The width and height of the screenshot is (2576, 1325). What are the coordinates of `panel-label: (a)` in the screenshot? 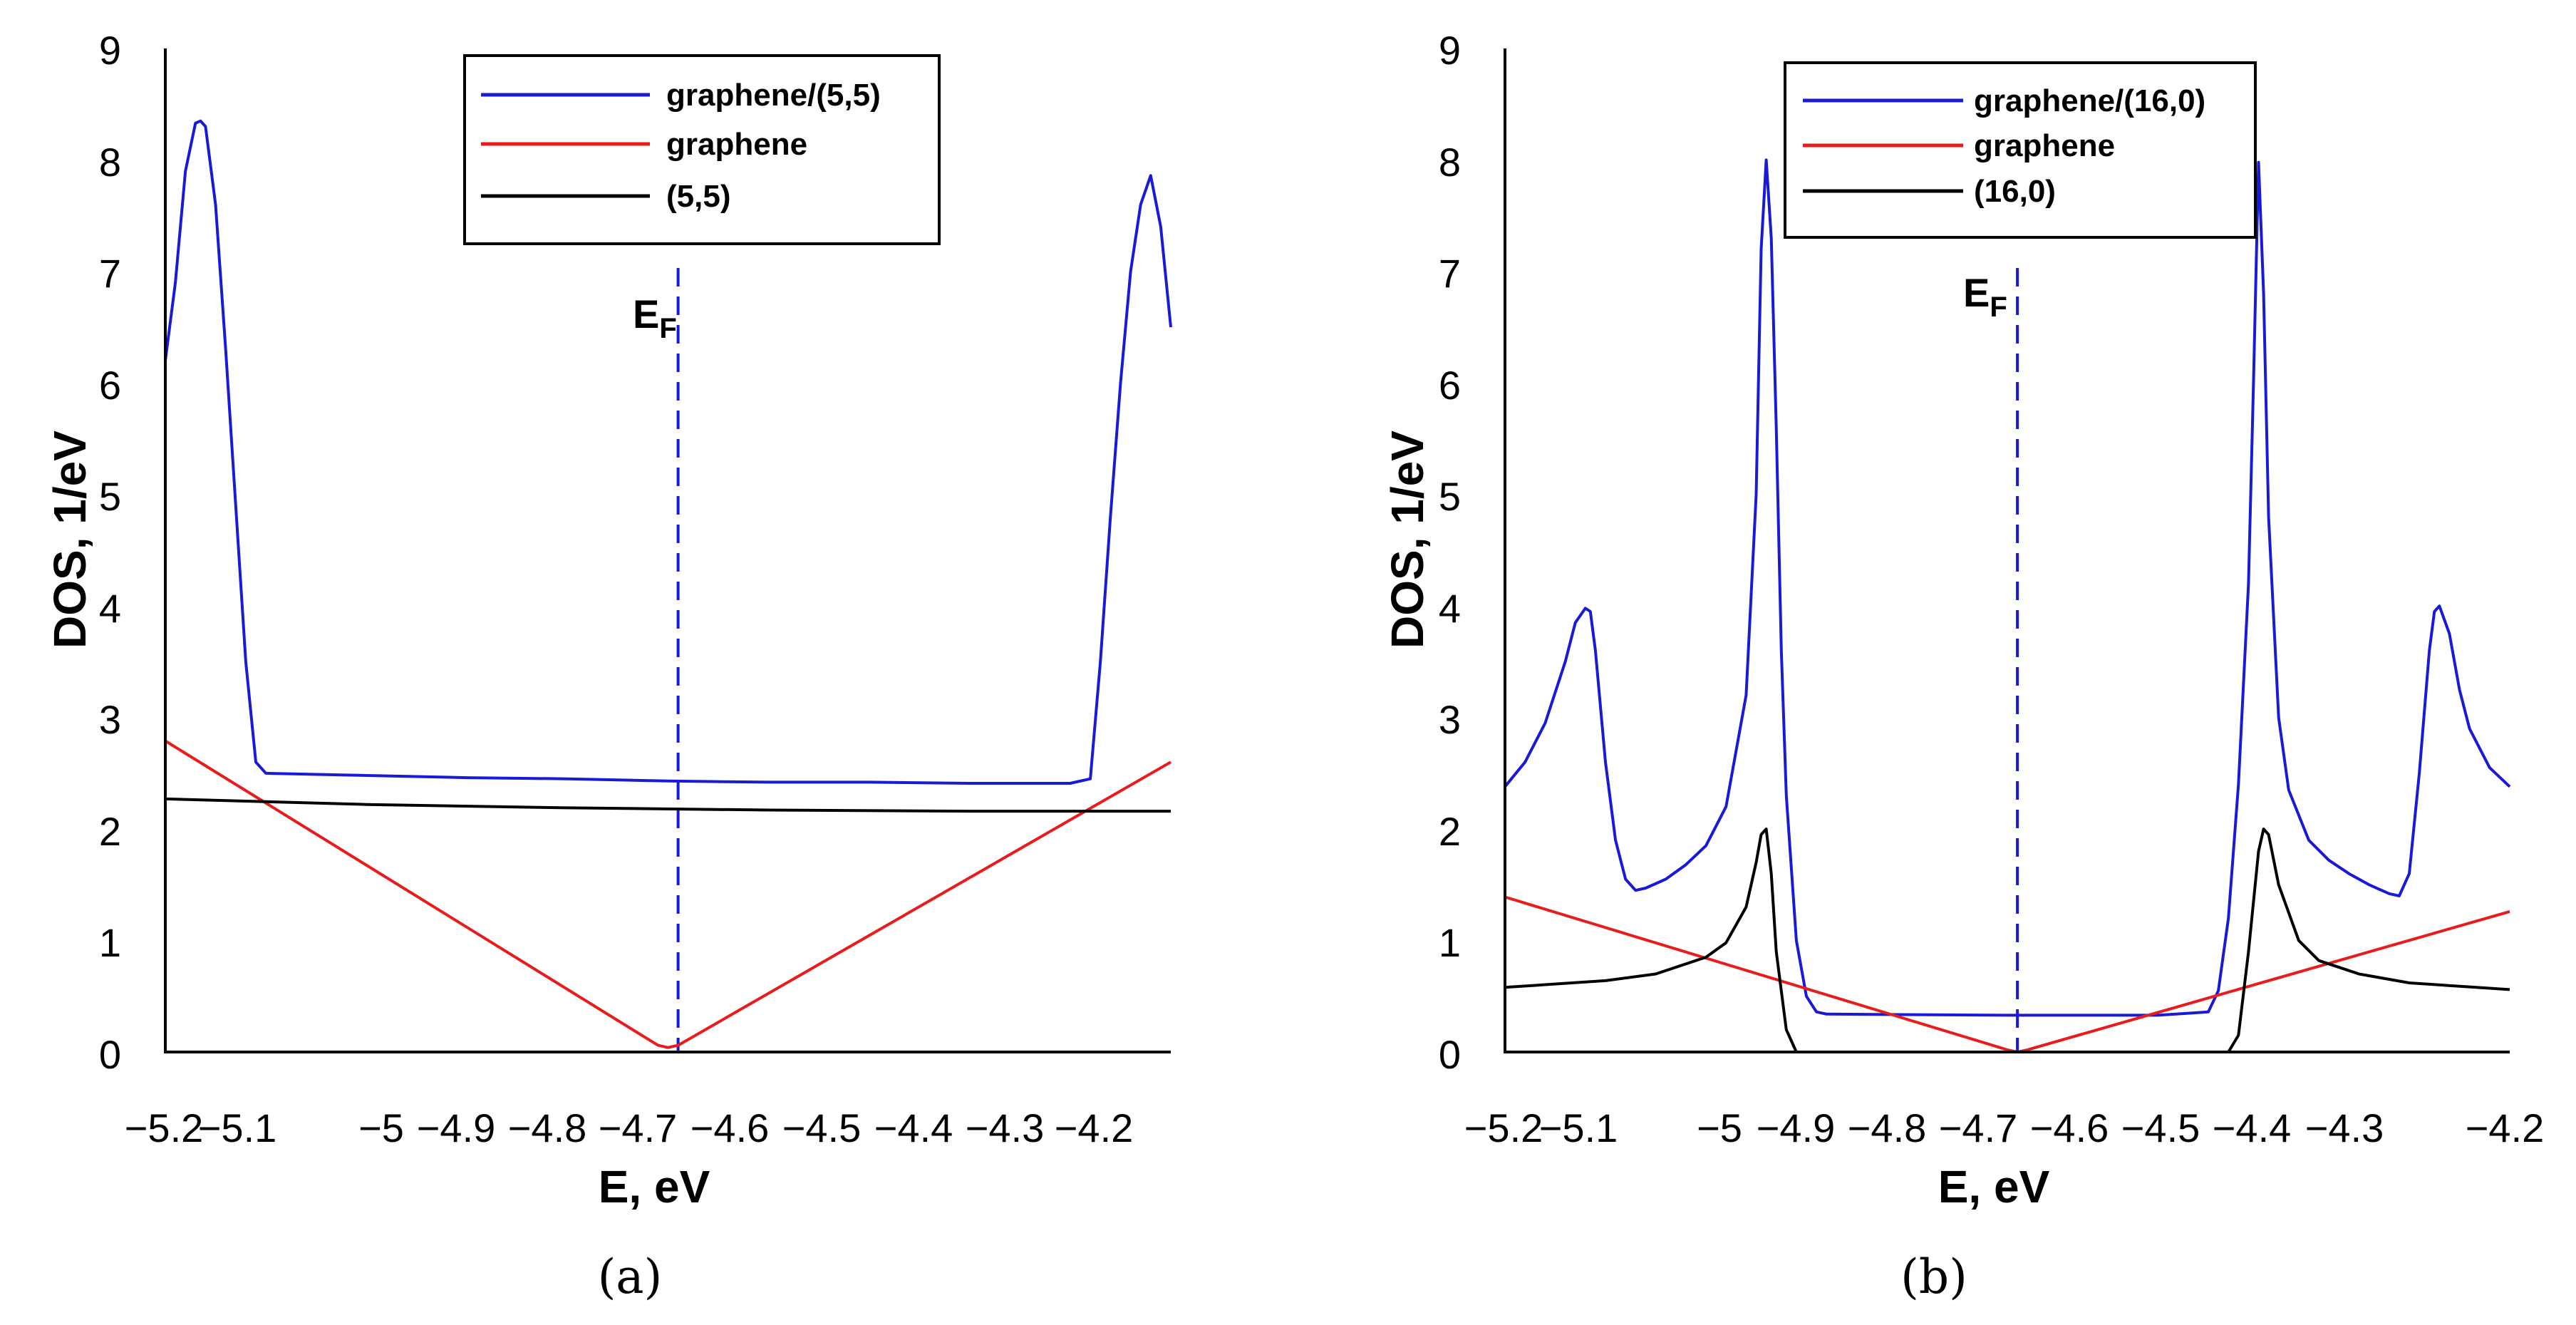 It's located at (631, 1276).